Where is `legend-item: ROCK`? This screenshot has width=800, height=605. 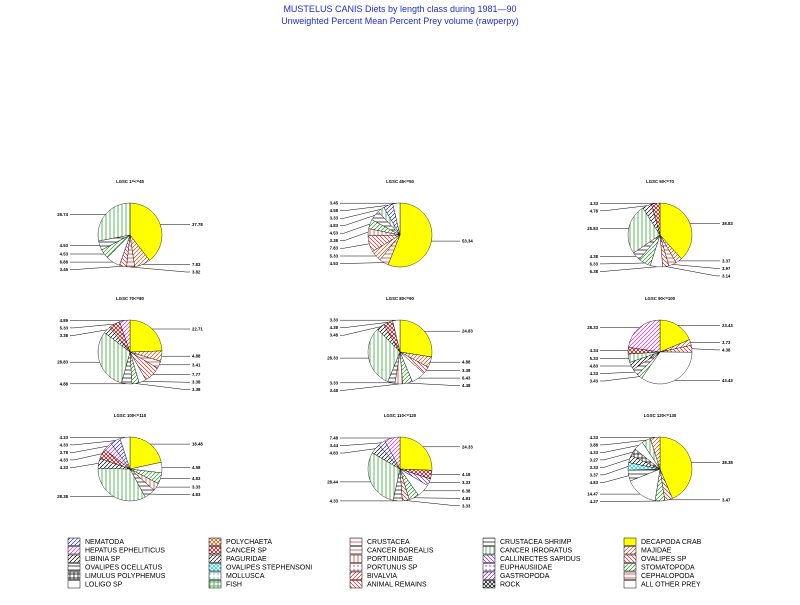 legend-item: ROCK is located at coordinates (501, 584).